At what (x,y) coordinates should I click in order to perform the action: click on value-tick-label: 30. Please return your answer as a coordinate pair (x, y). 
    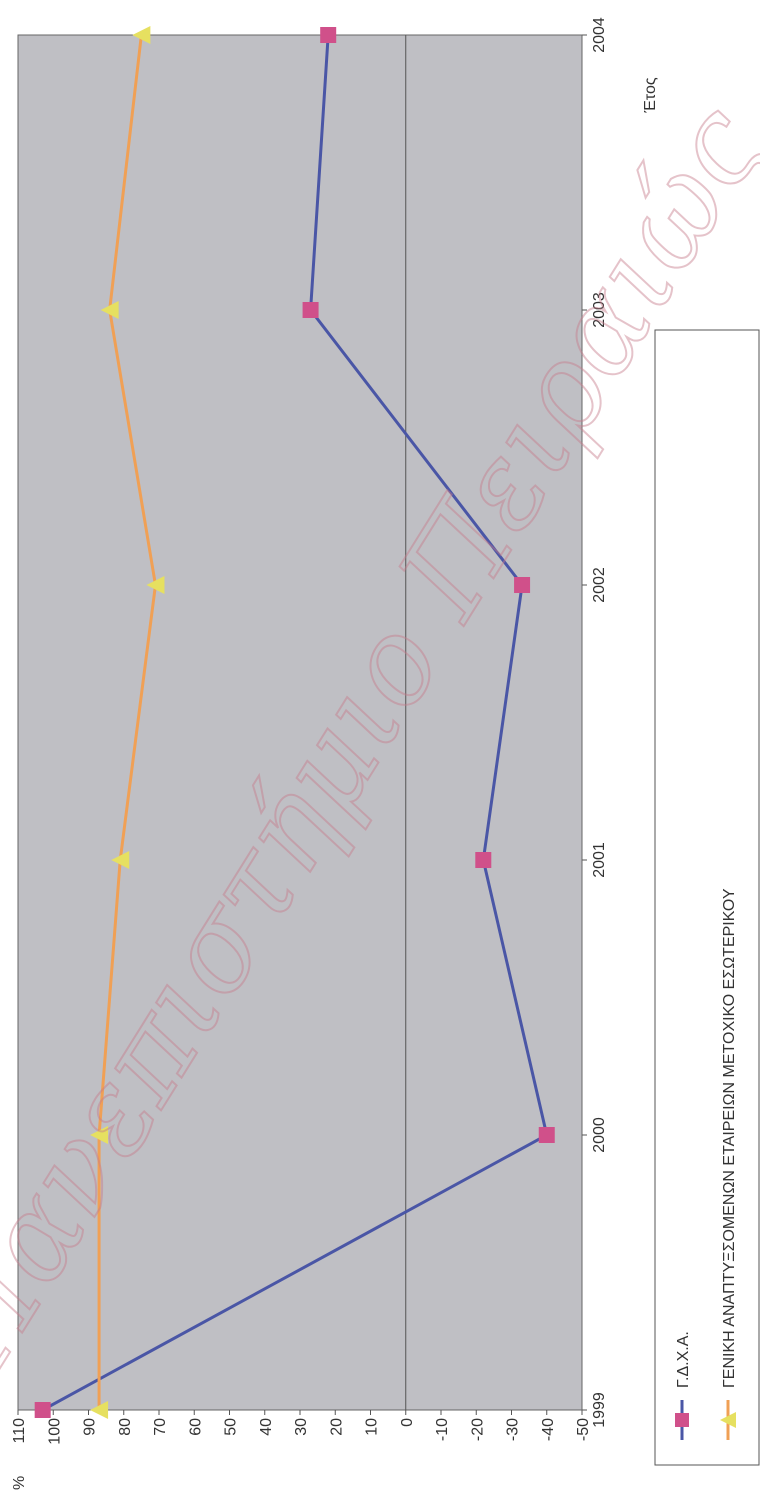
    Looking at the image, I should click on (301, 1427).